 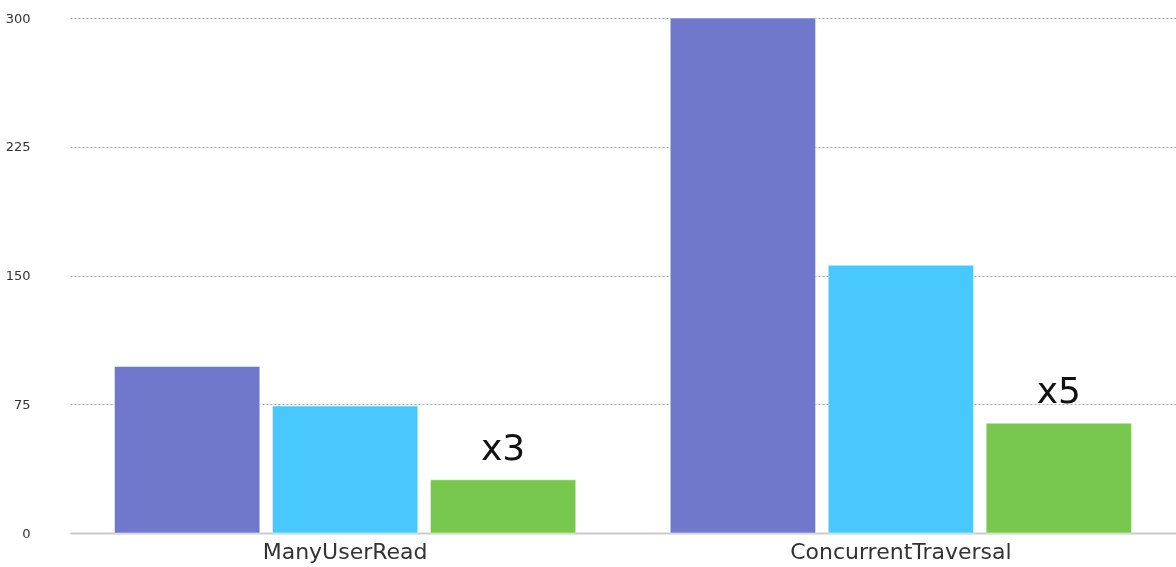 What do you see at coordinates (345, 551) in the screenshot?
I see `x-tick-label: ManyUserRead` at bounding box center [345, 551].